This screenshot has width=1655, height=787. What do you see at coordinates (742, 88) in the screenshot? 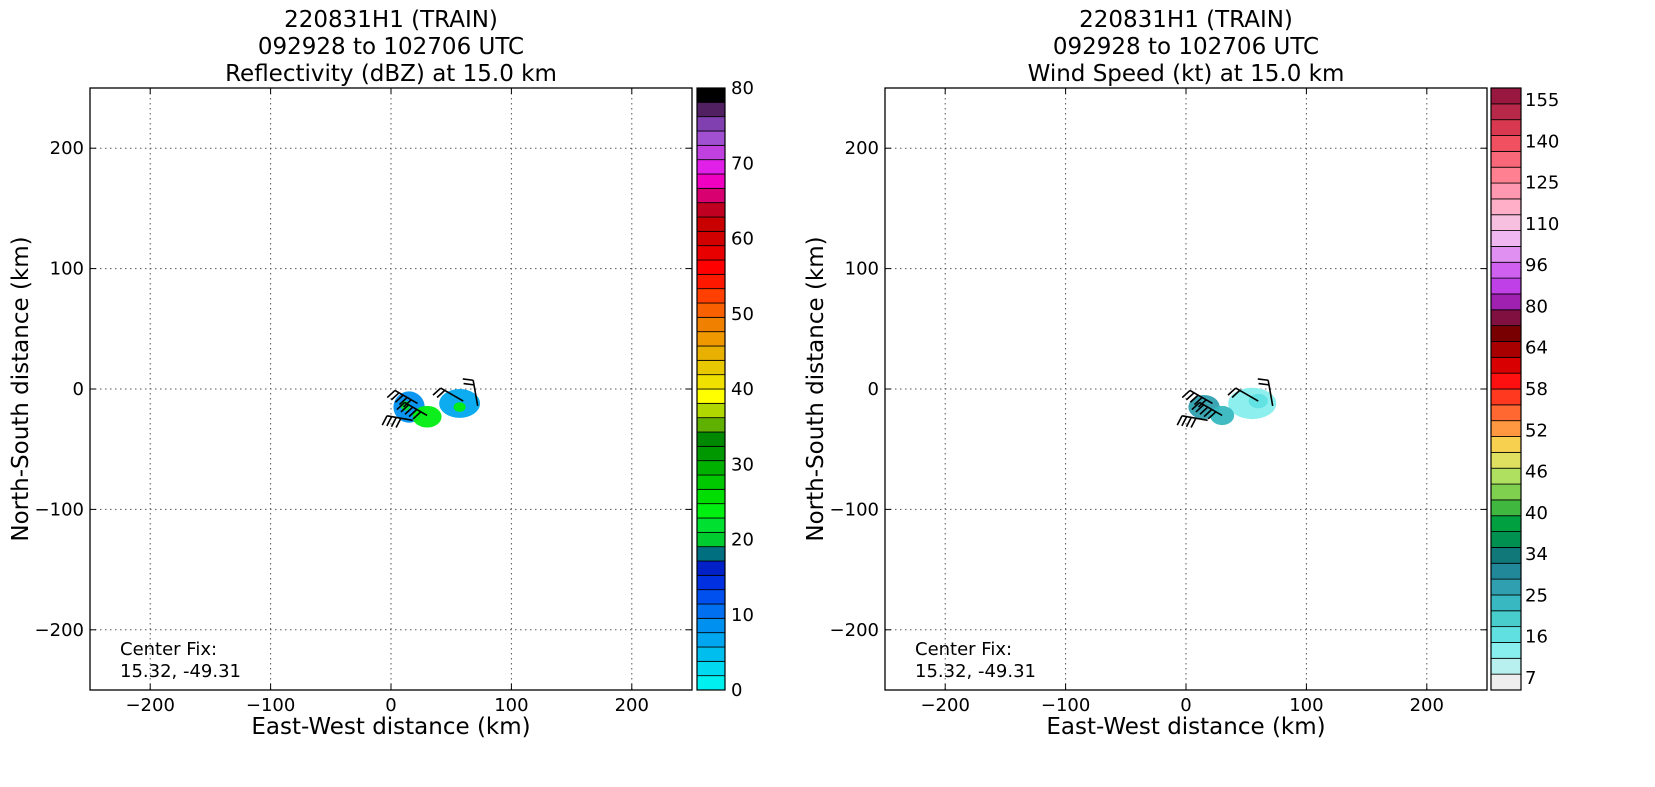
I see `colorbar-tick-label: 80` at bounding box center [742, 88].